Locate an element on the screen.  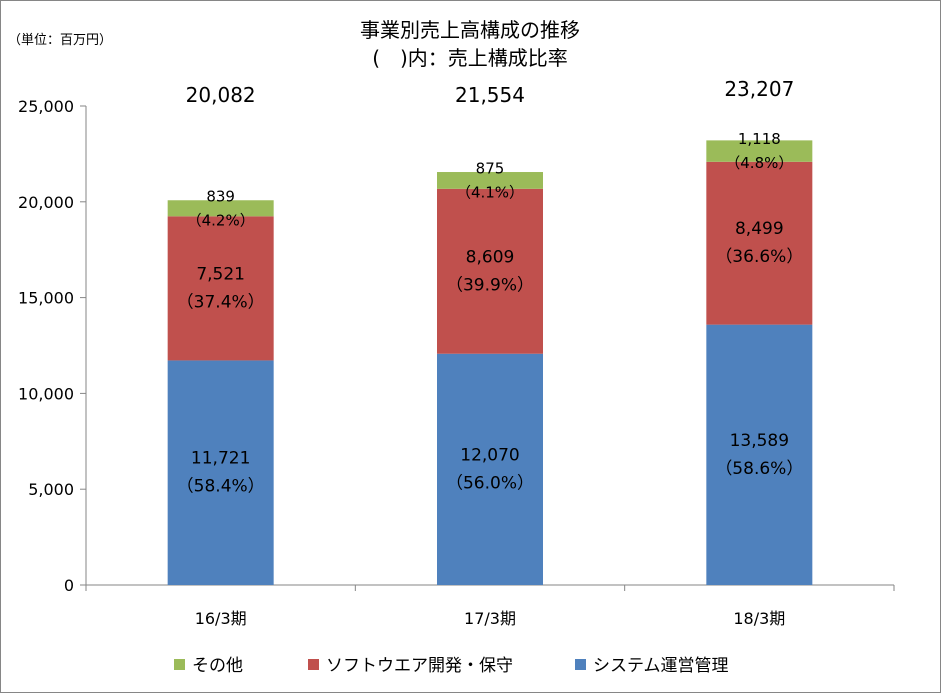
x-category-label: 18/3期 is located at coordinates (759, 618).